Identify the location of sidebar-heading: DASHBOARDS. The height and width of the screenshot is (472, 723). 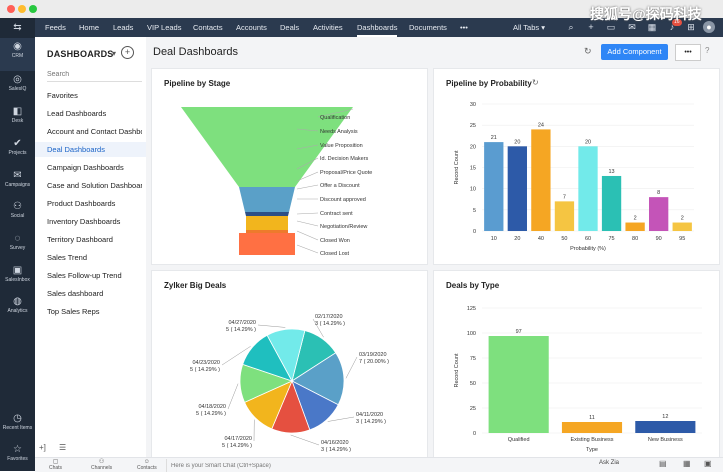
(80, 54).